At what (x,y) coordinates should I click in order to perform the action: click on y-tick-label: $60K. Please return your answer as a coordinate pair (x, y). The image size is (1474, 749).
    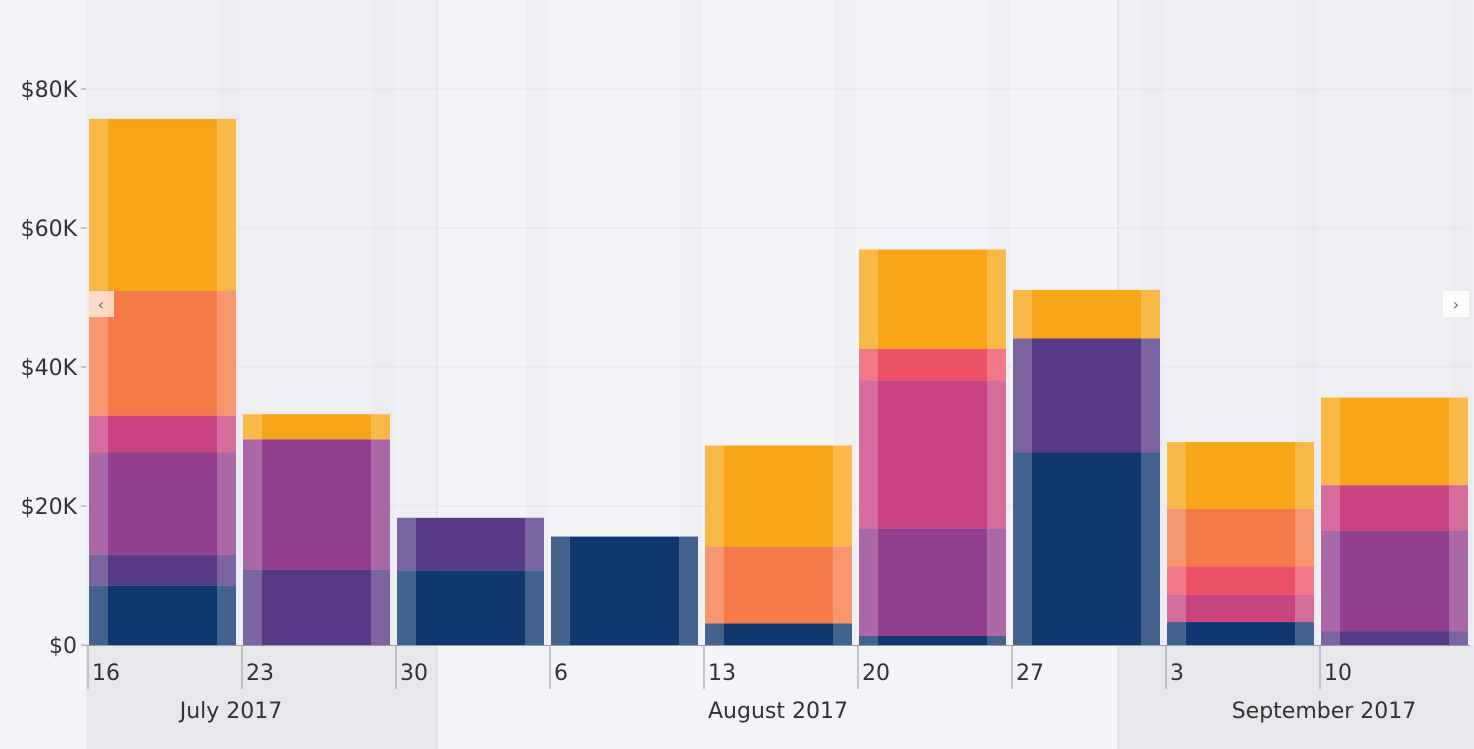
    Looking at the image, I should click on (49, 229).